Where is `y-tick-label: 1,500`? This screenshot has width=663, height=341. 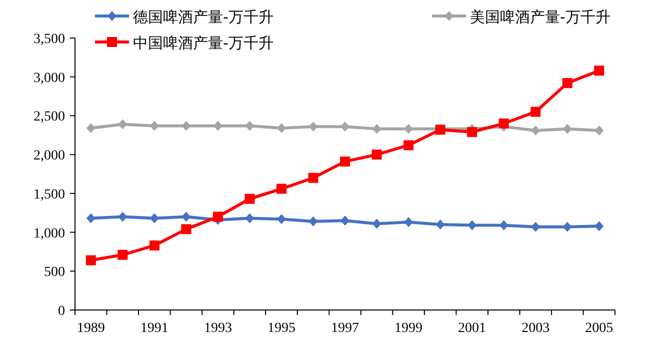
y-tick-label: 1,500 is located at coordinates (49, 194).